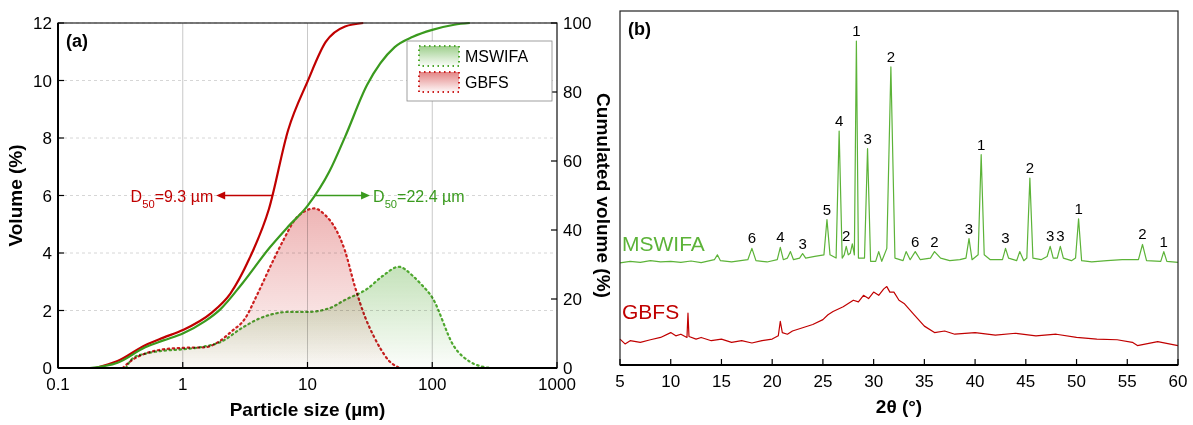 This screenshot has width=1193, height=425. I want to click on x-tick-label: 30, so click(874, 381).